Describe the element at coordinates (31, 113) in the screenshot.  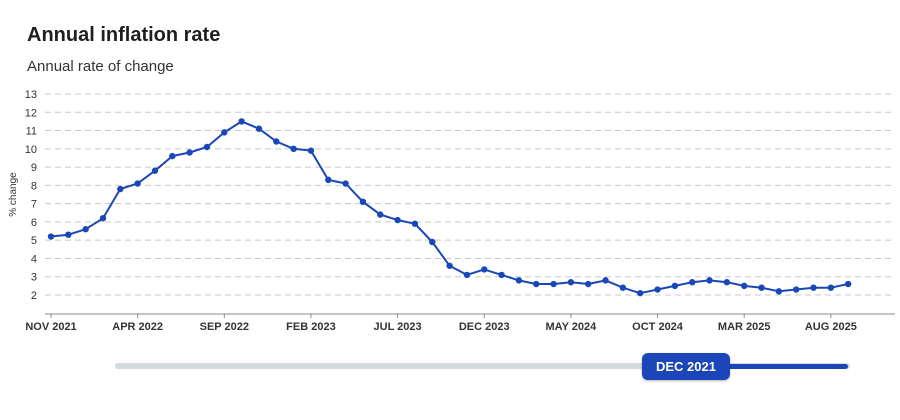
I see `y-tick-label: 12` at that location.